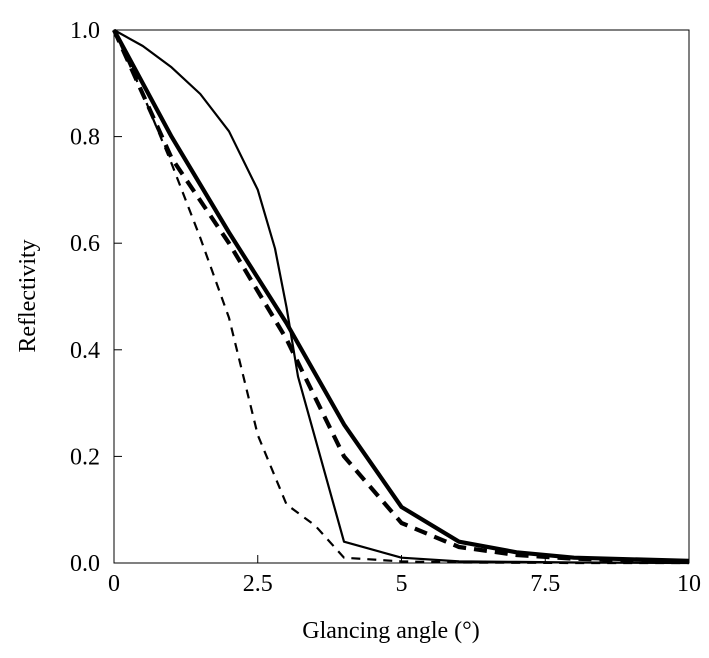 Image resolution: width=709 pixels, height=658 pixels. Describe the element at coordinates (28, 295) in the screenshot. I see `y-axis-title: Reflectivity` at that location.